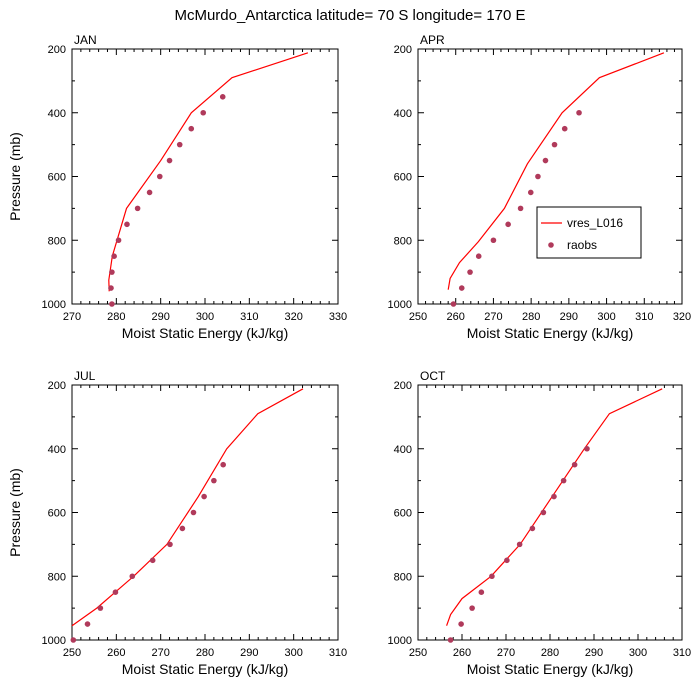  What do you see at coordinates (432, 40) in the screenshot?
I see `panel-label: APR` at bounding box center [432, 40].